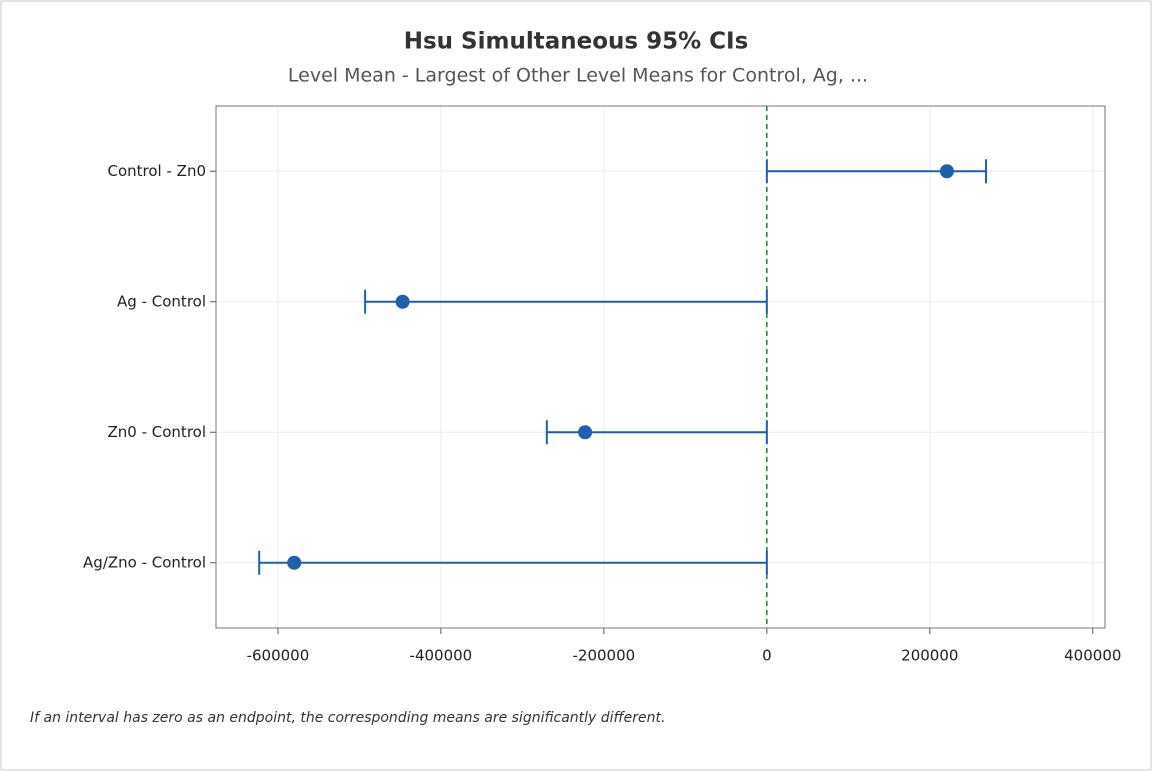 The image size is (1152, 771). What do you see at coordinates (1092, 656) in the screenshot?
I see `x-tick-label: 400000` at bounding box center [1092, 656].